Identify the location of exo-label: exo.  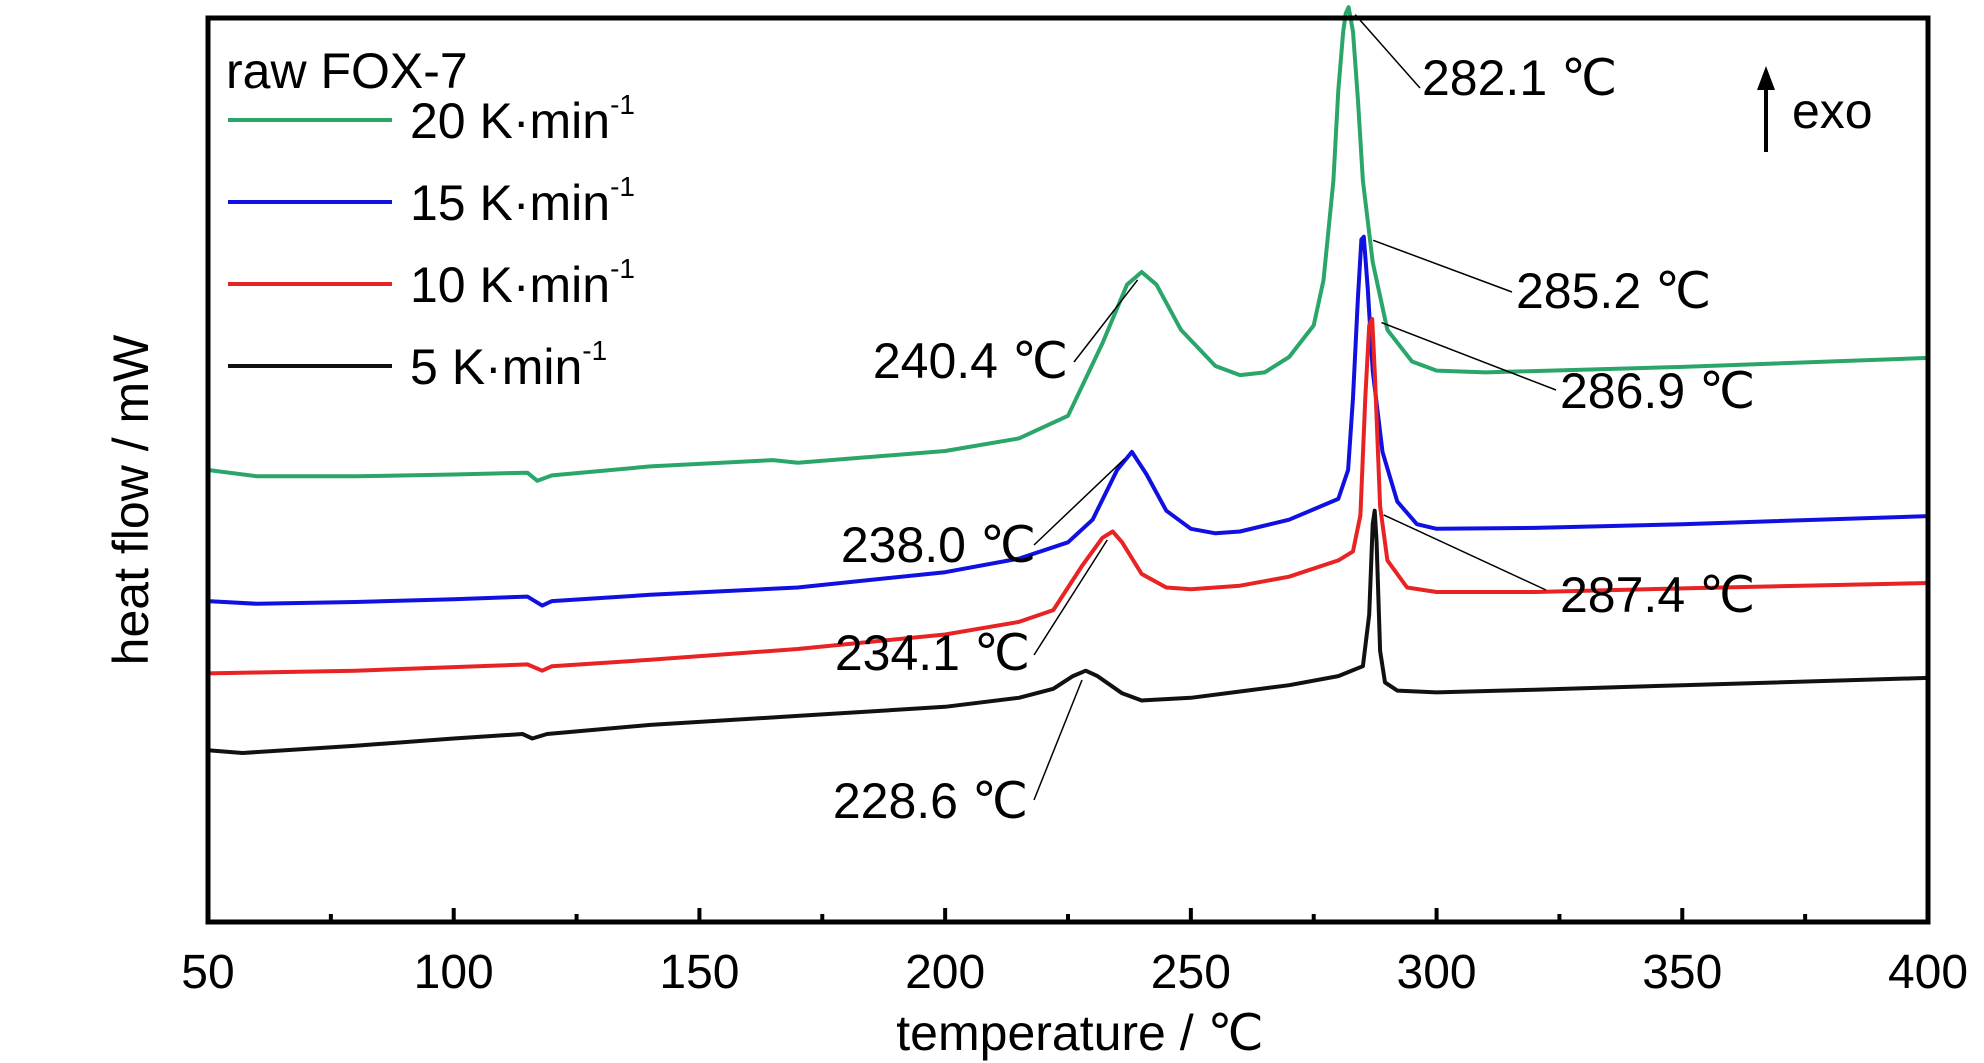
(1832, 111).